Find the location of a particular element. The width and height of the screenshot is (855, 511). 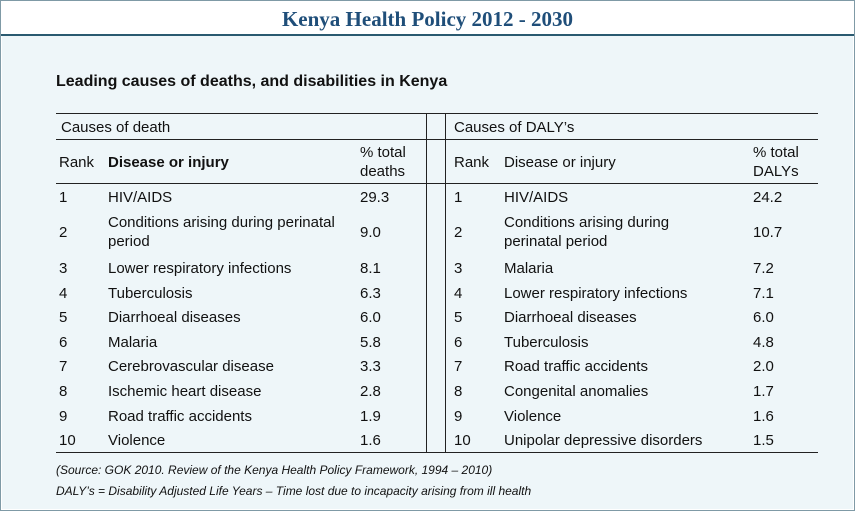

left-rank-cell: 2 is located at coordinates (63, 232).